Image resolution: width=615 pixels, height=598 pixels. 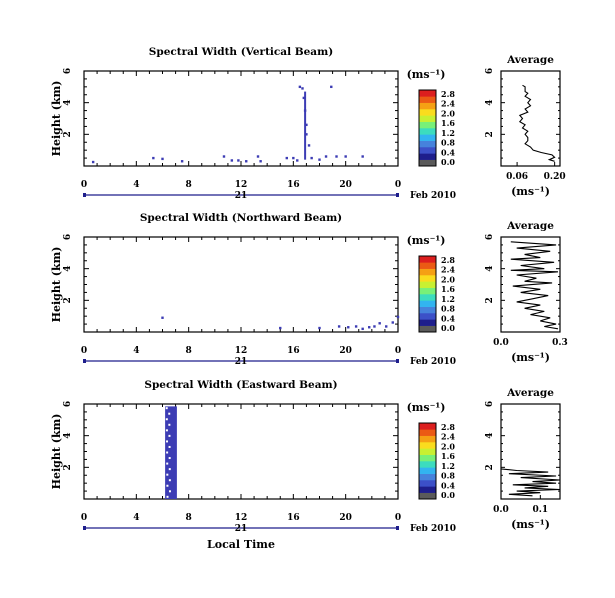 I want to click on average-profile-line, so click(x=530, y=482).